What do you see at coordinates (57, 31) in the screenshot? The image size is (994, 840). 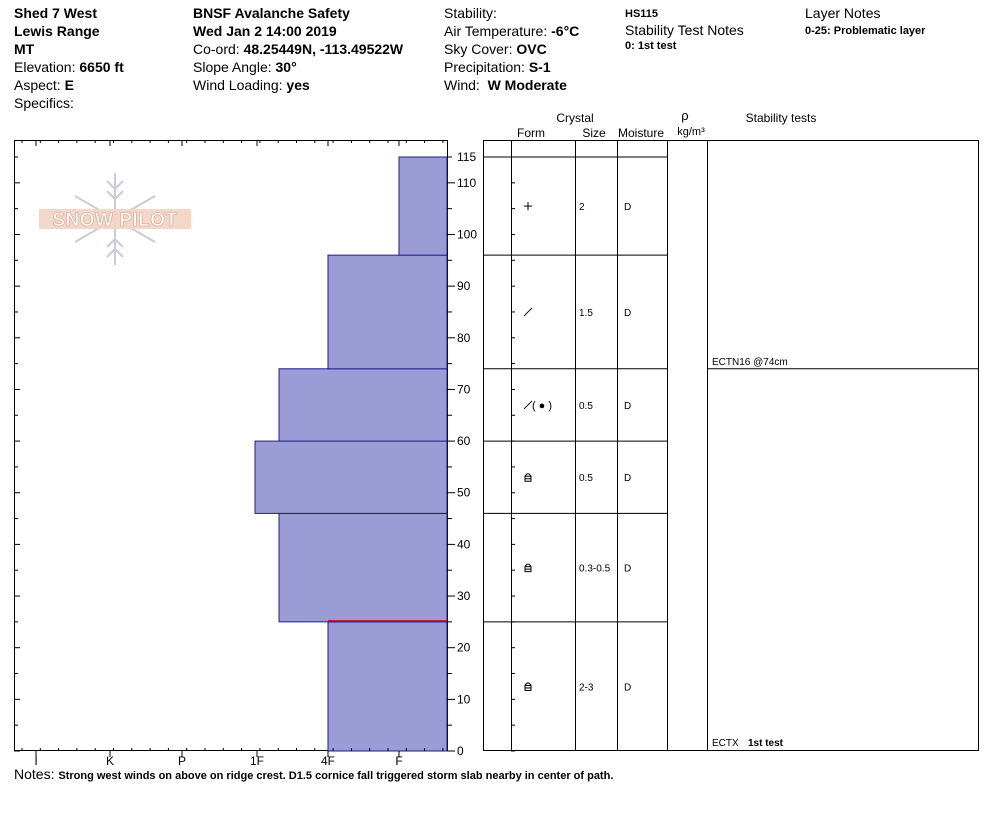 I see `range-name: Lewis Range` at bounding box center [57, 31].